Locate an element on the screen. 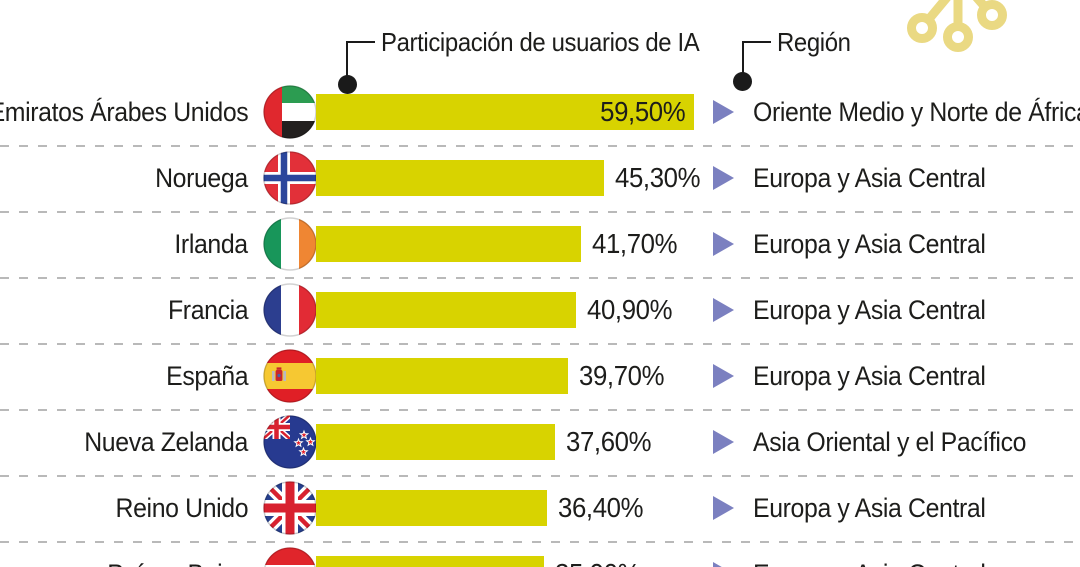 This screenshot has height=567, width=1080. table-row: Noruega 45,30% Europa y Asia Central is located at coordinates (540, 178).